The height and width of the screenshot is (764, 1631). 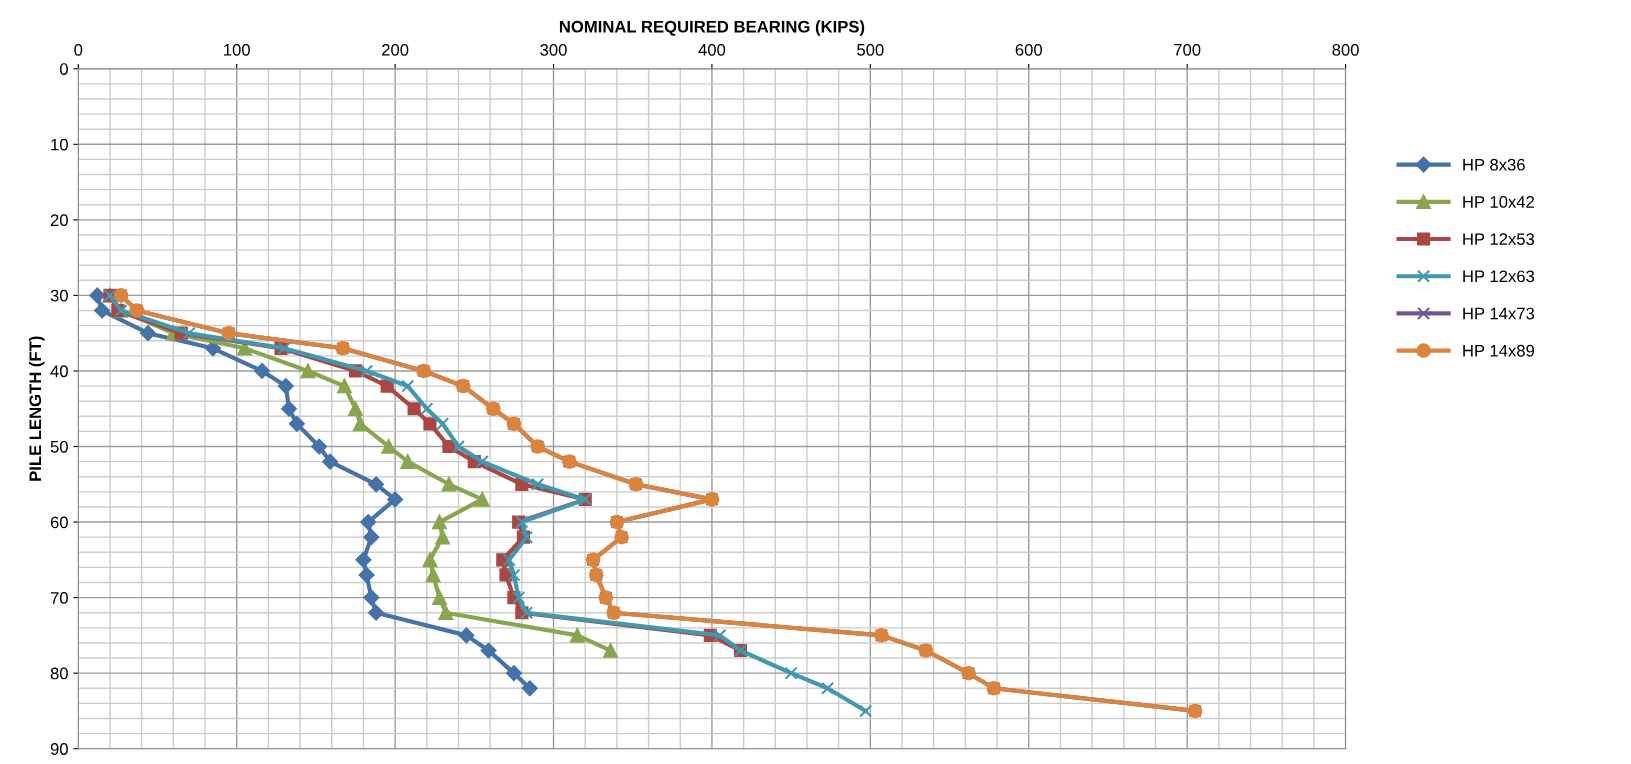 What do you see at coordinates (712, 49) in the screenshot?
I see `x-tick-label: 400` at bounding box center [712, 49].